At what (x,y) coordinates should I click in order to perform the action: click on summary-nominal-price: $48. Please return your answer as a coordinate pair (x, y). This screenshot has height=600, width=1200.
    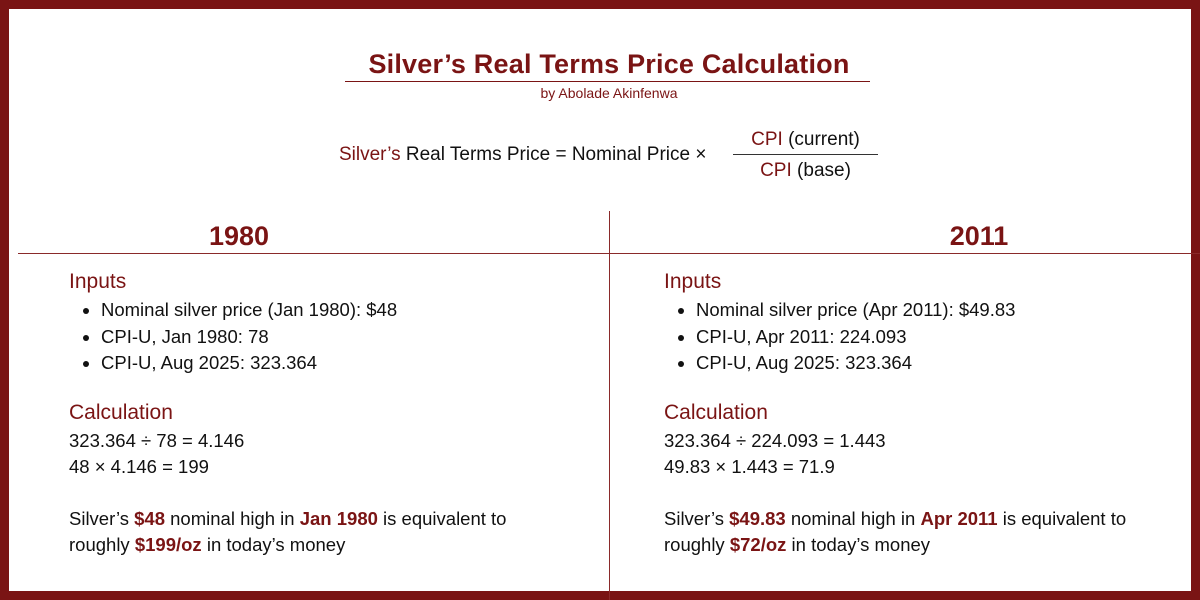
    Looking at the image, I should click on (149, 518).